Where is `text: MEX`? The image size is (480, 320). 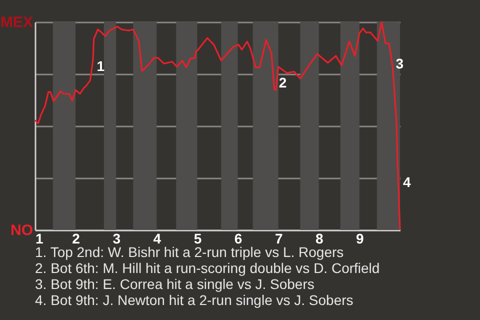
text: MEX is located at coordinates (16, 22).